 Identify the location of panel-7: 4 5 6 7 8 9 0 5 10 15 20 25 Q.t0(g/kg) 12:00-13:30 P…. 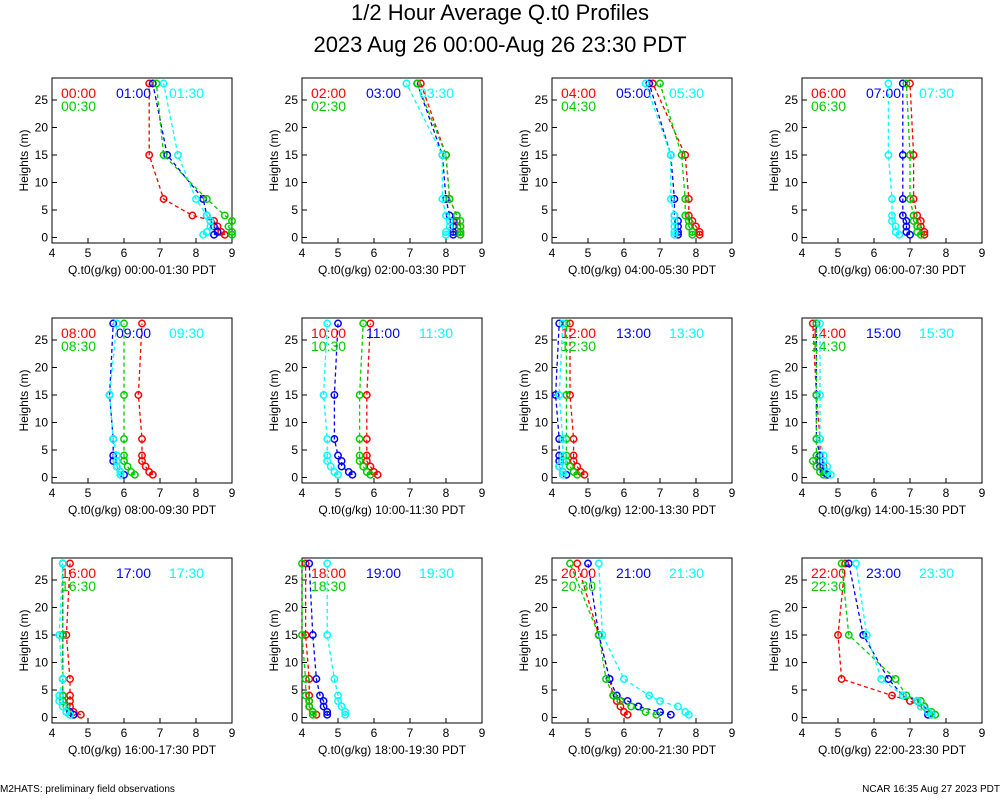
(626, 417).